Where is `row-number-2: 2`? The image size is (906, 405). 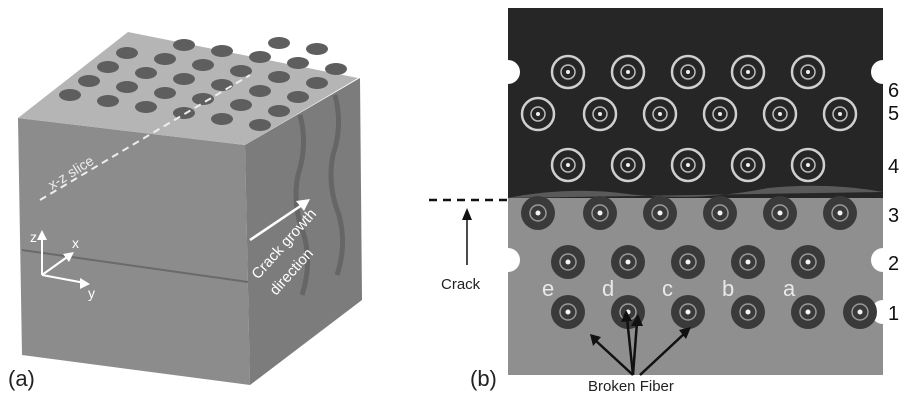 row-number-2: 2 is located at coordinates (894, 264).